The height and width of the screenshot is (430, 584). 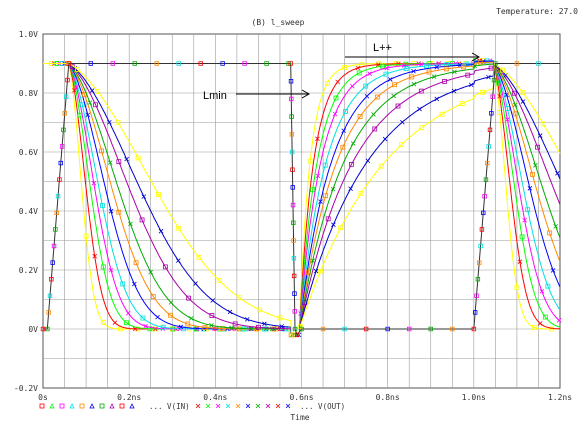 I want to click on y-tick-label: 0.6V, so click(x=28, y=152).